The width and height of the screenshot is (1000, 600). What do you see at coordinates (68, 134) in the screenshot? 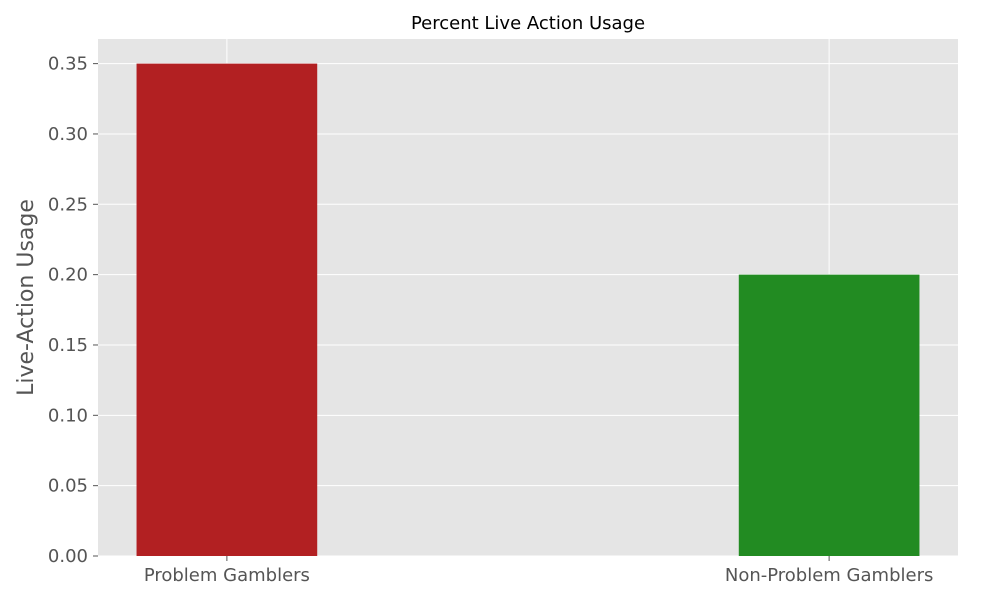
I see `y-tick-label: 0.30` at bounding box center [68, 134].